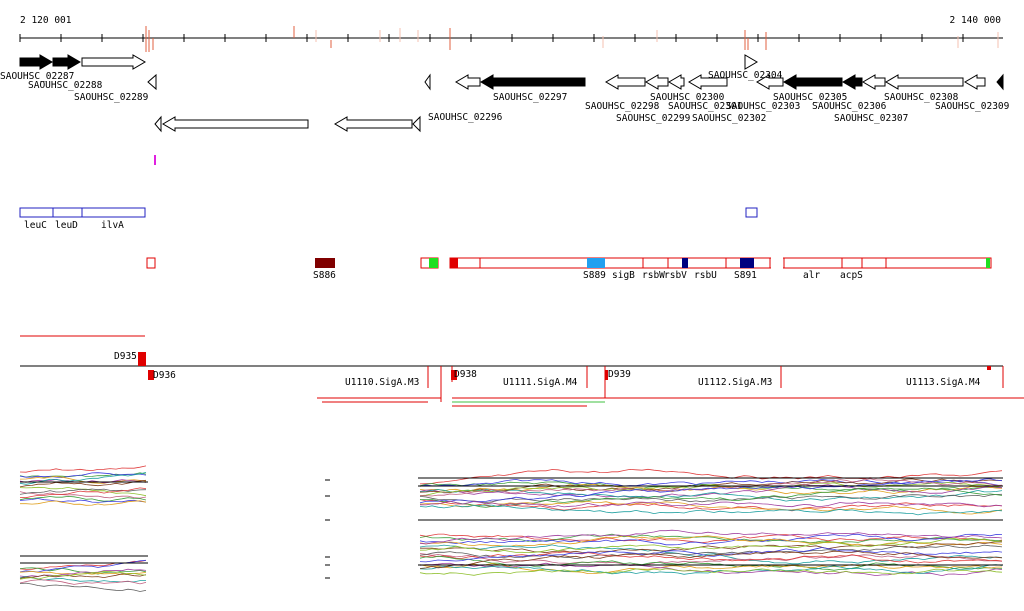  I want to click on gene-label: SAOUHSC_02298, so click(622, 106).